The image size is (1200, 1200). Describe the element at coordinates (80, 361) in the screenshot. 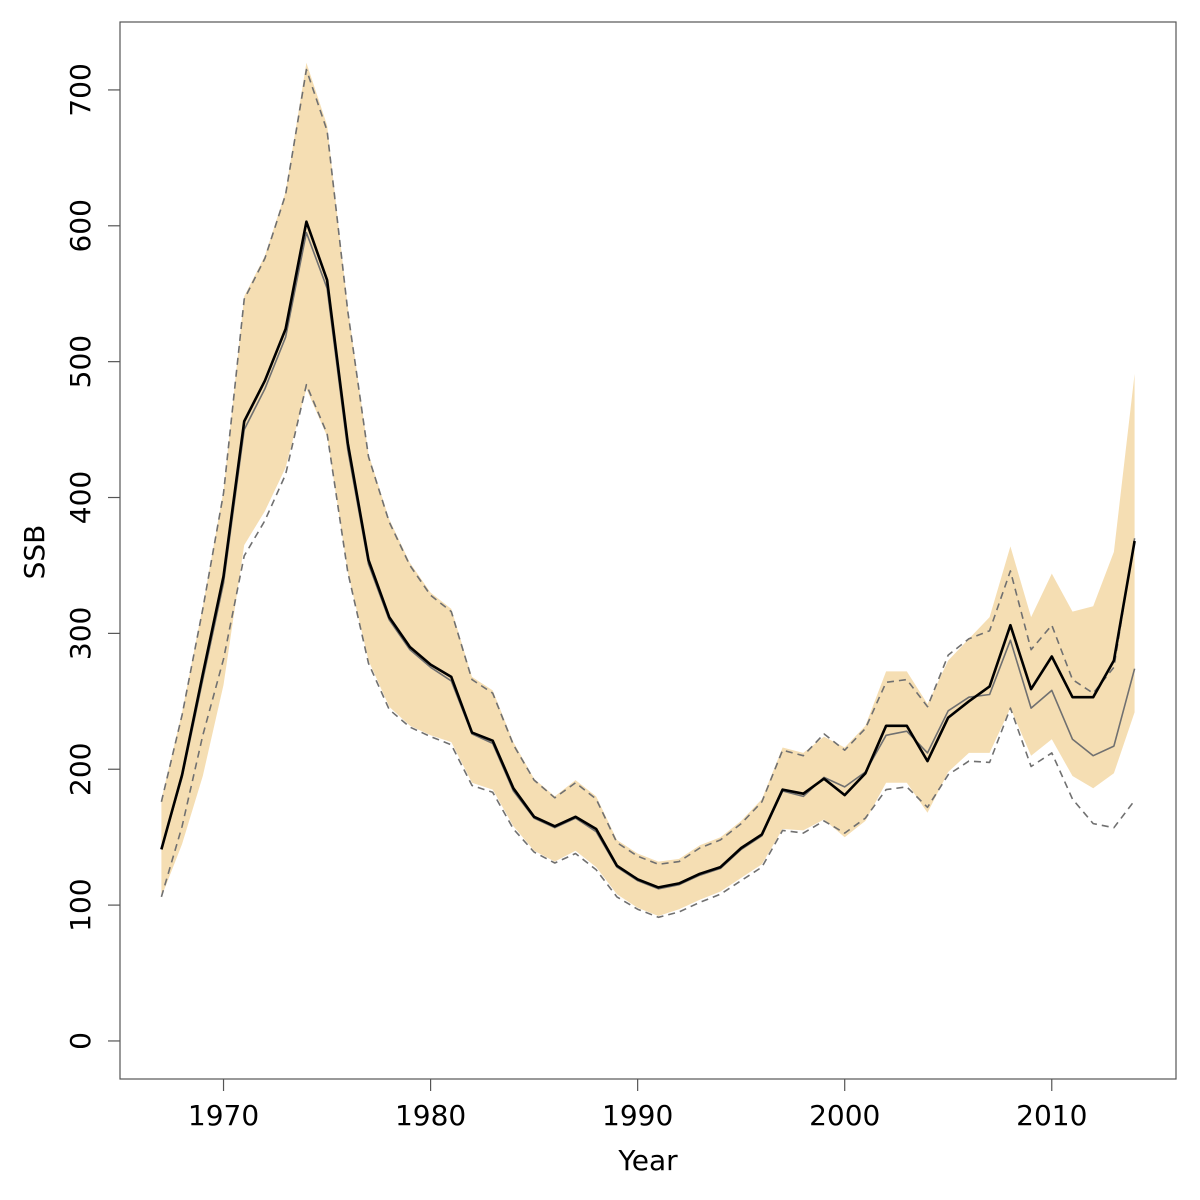

I see `y-tick-label: 500` at that location.